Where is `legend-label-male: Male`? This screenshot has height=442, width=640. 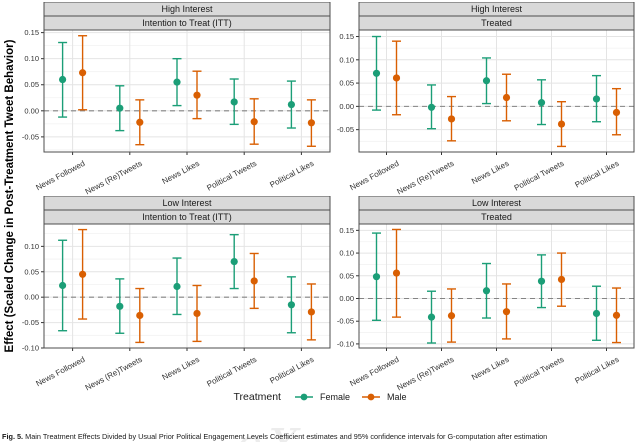 legend-label-male: Male is located at coordinates (396, 397).